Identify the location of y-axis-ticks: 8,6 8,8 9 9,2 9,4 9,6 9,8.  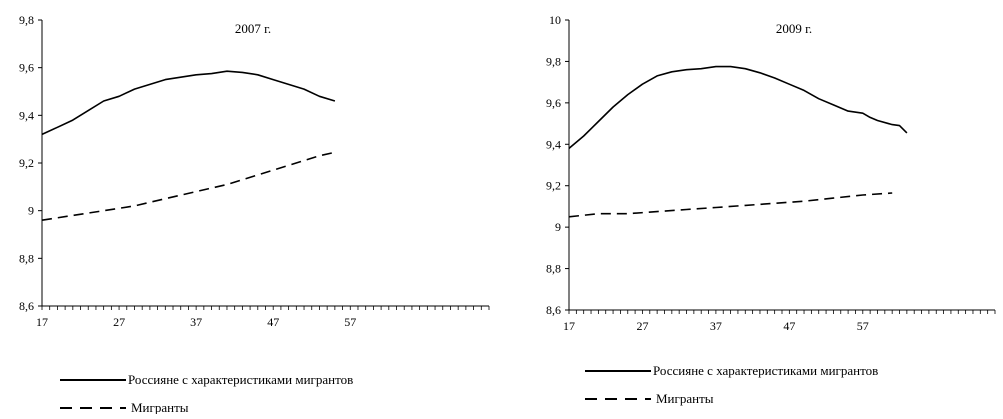
(30, 163).